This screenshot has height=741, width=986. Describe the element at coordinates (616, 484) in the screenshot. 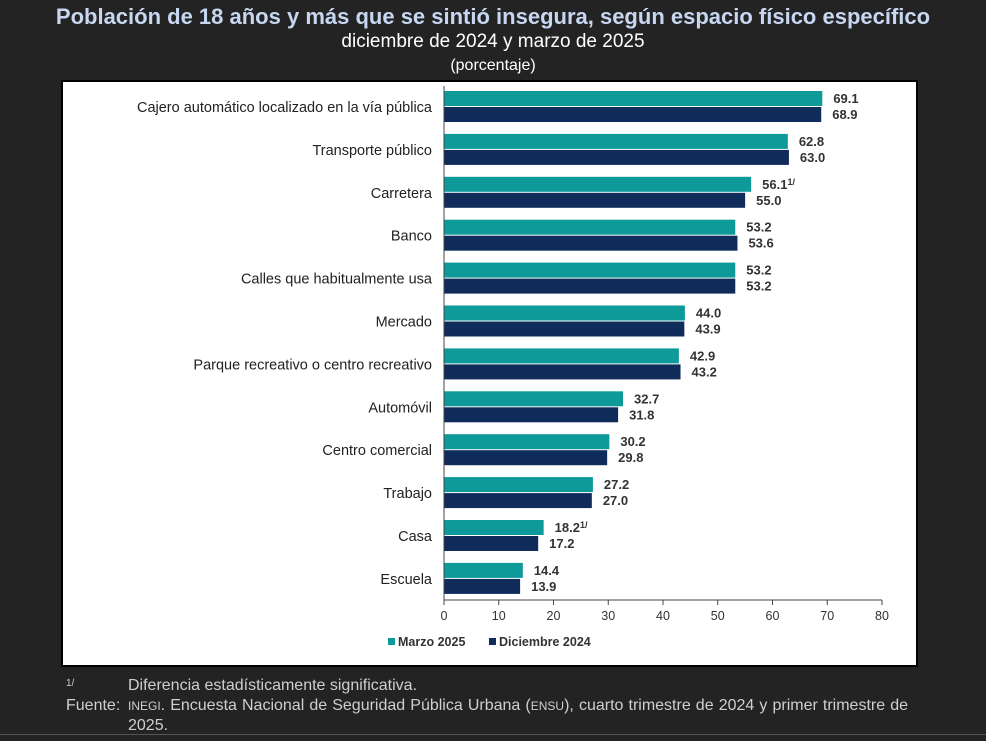

I see `value-label: 27.2` at that location.